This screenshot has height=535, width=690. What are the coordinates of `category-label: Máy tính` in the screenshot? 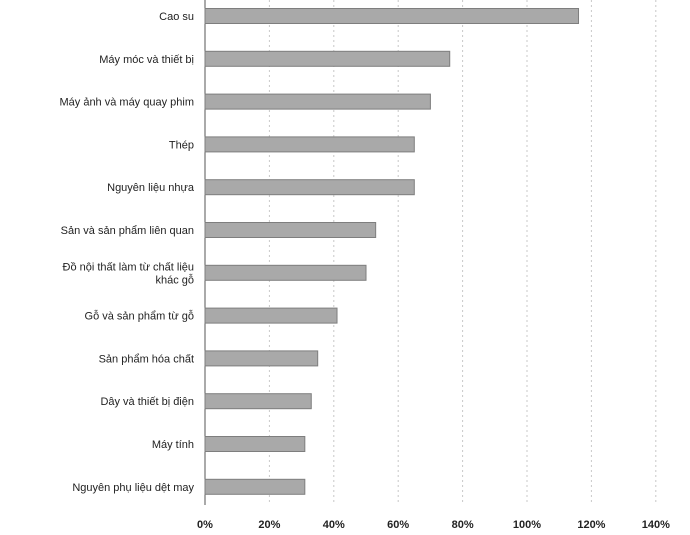 It's located at (173, 445).